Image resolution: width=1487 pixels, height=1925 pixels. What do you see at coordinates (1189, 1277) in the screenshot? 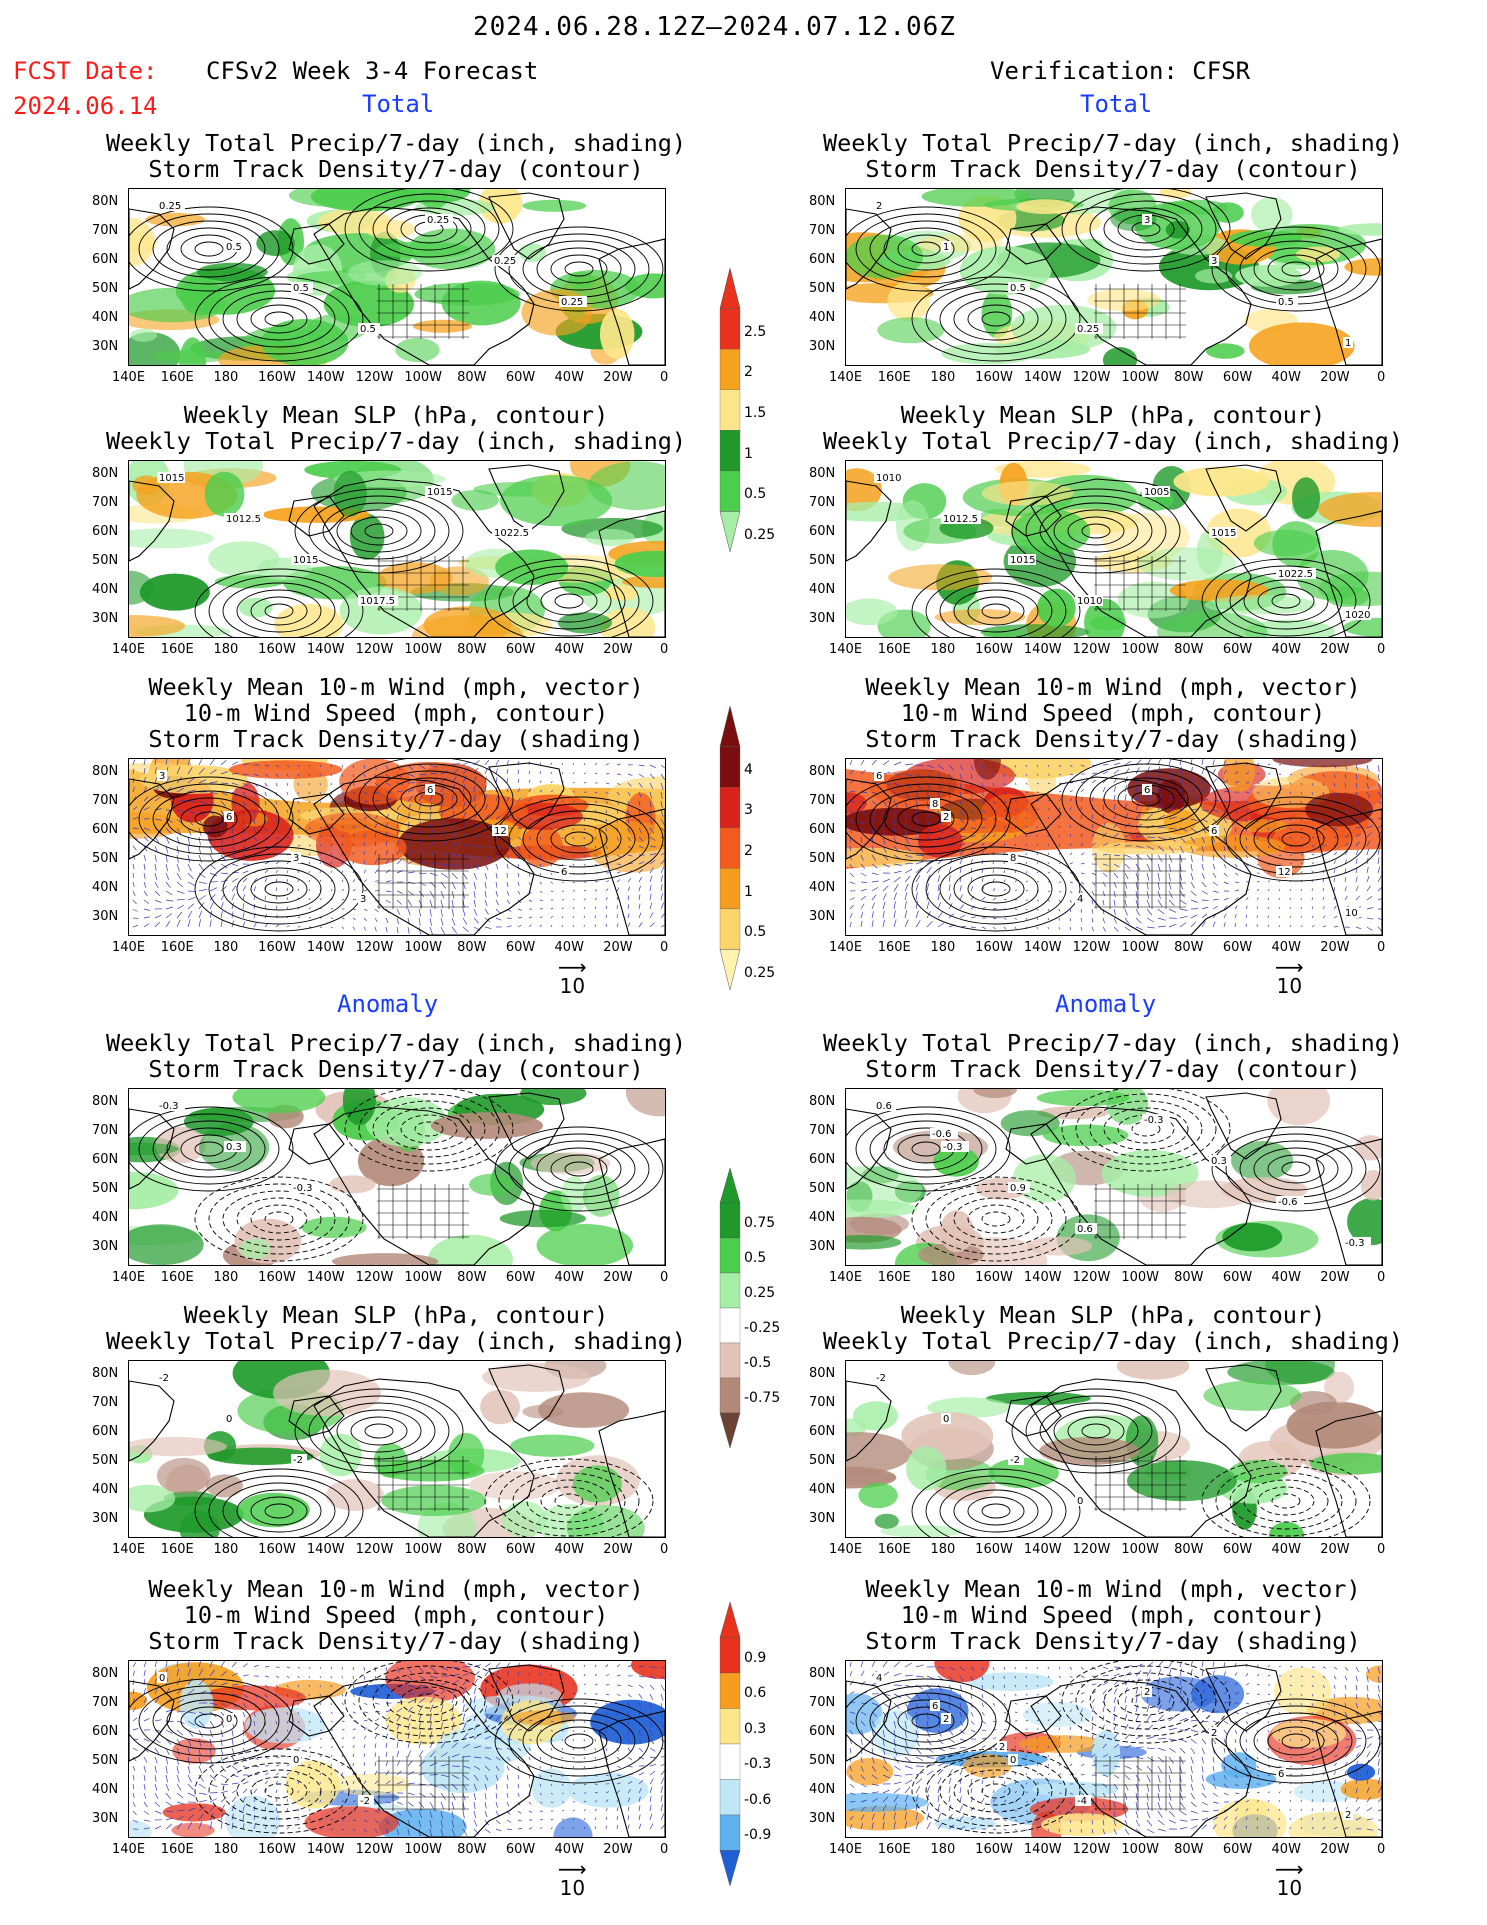
I see `lon-tick-label: 80W` at bounding box center [1189, 1277].